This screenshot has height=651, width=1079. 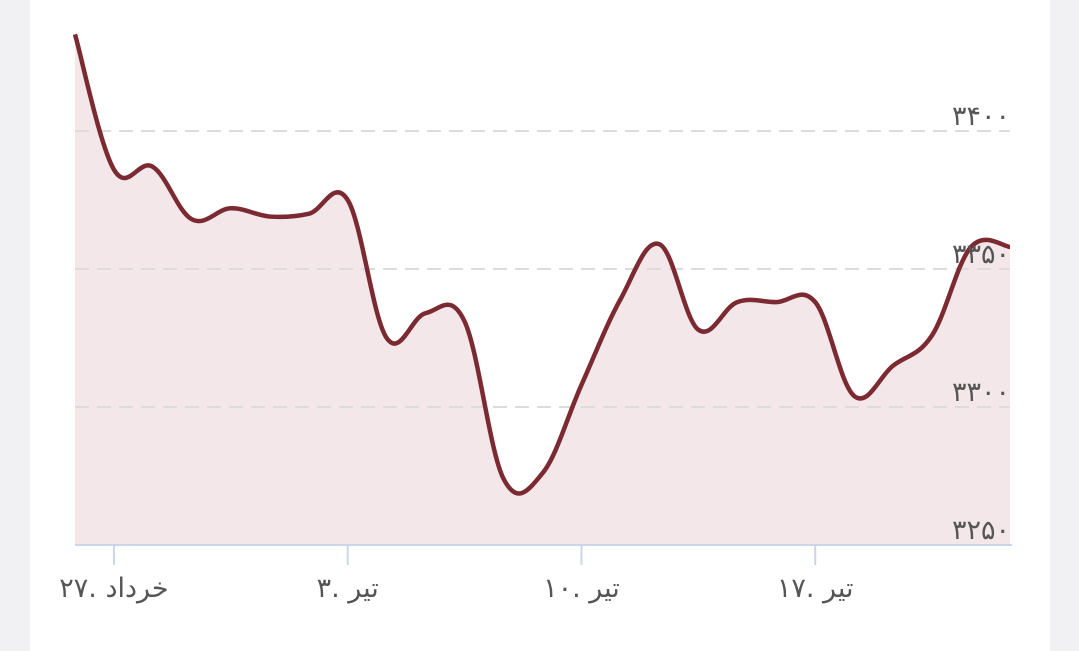 I want to click on x-tick-label: ۱۷. تیر, so click(x=815, y=588).